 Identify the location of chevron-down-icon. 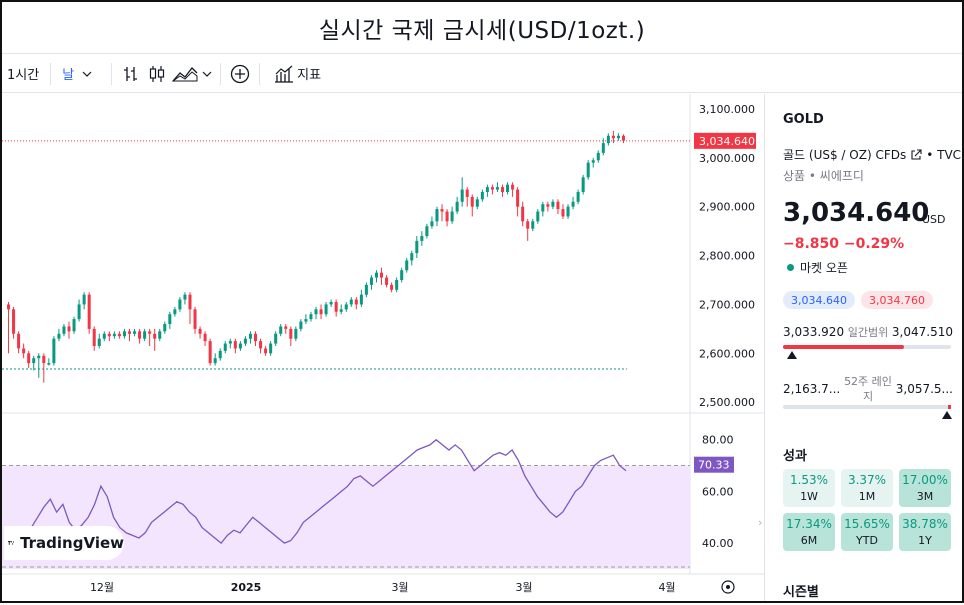
(207, 74).